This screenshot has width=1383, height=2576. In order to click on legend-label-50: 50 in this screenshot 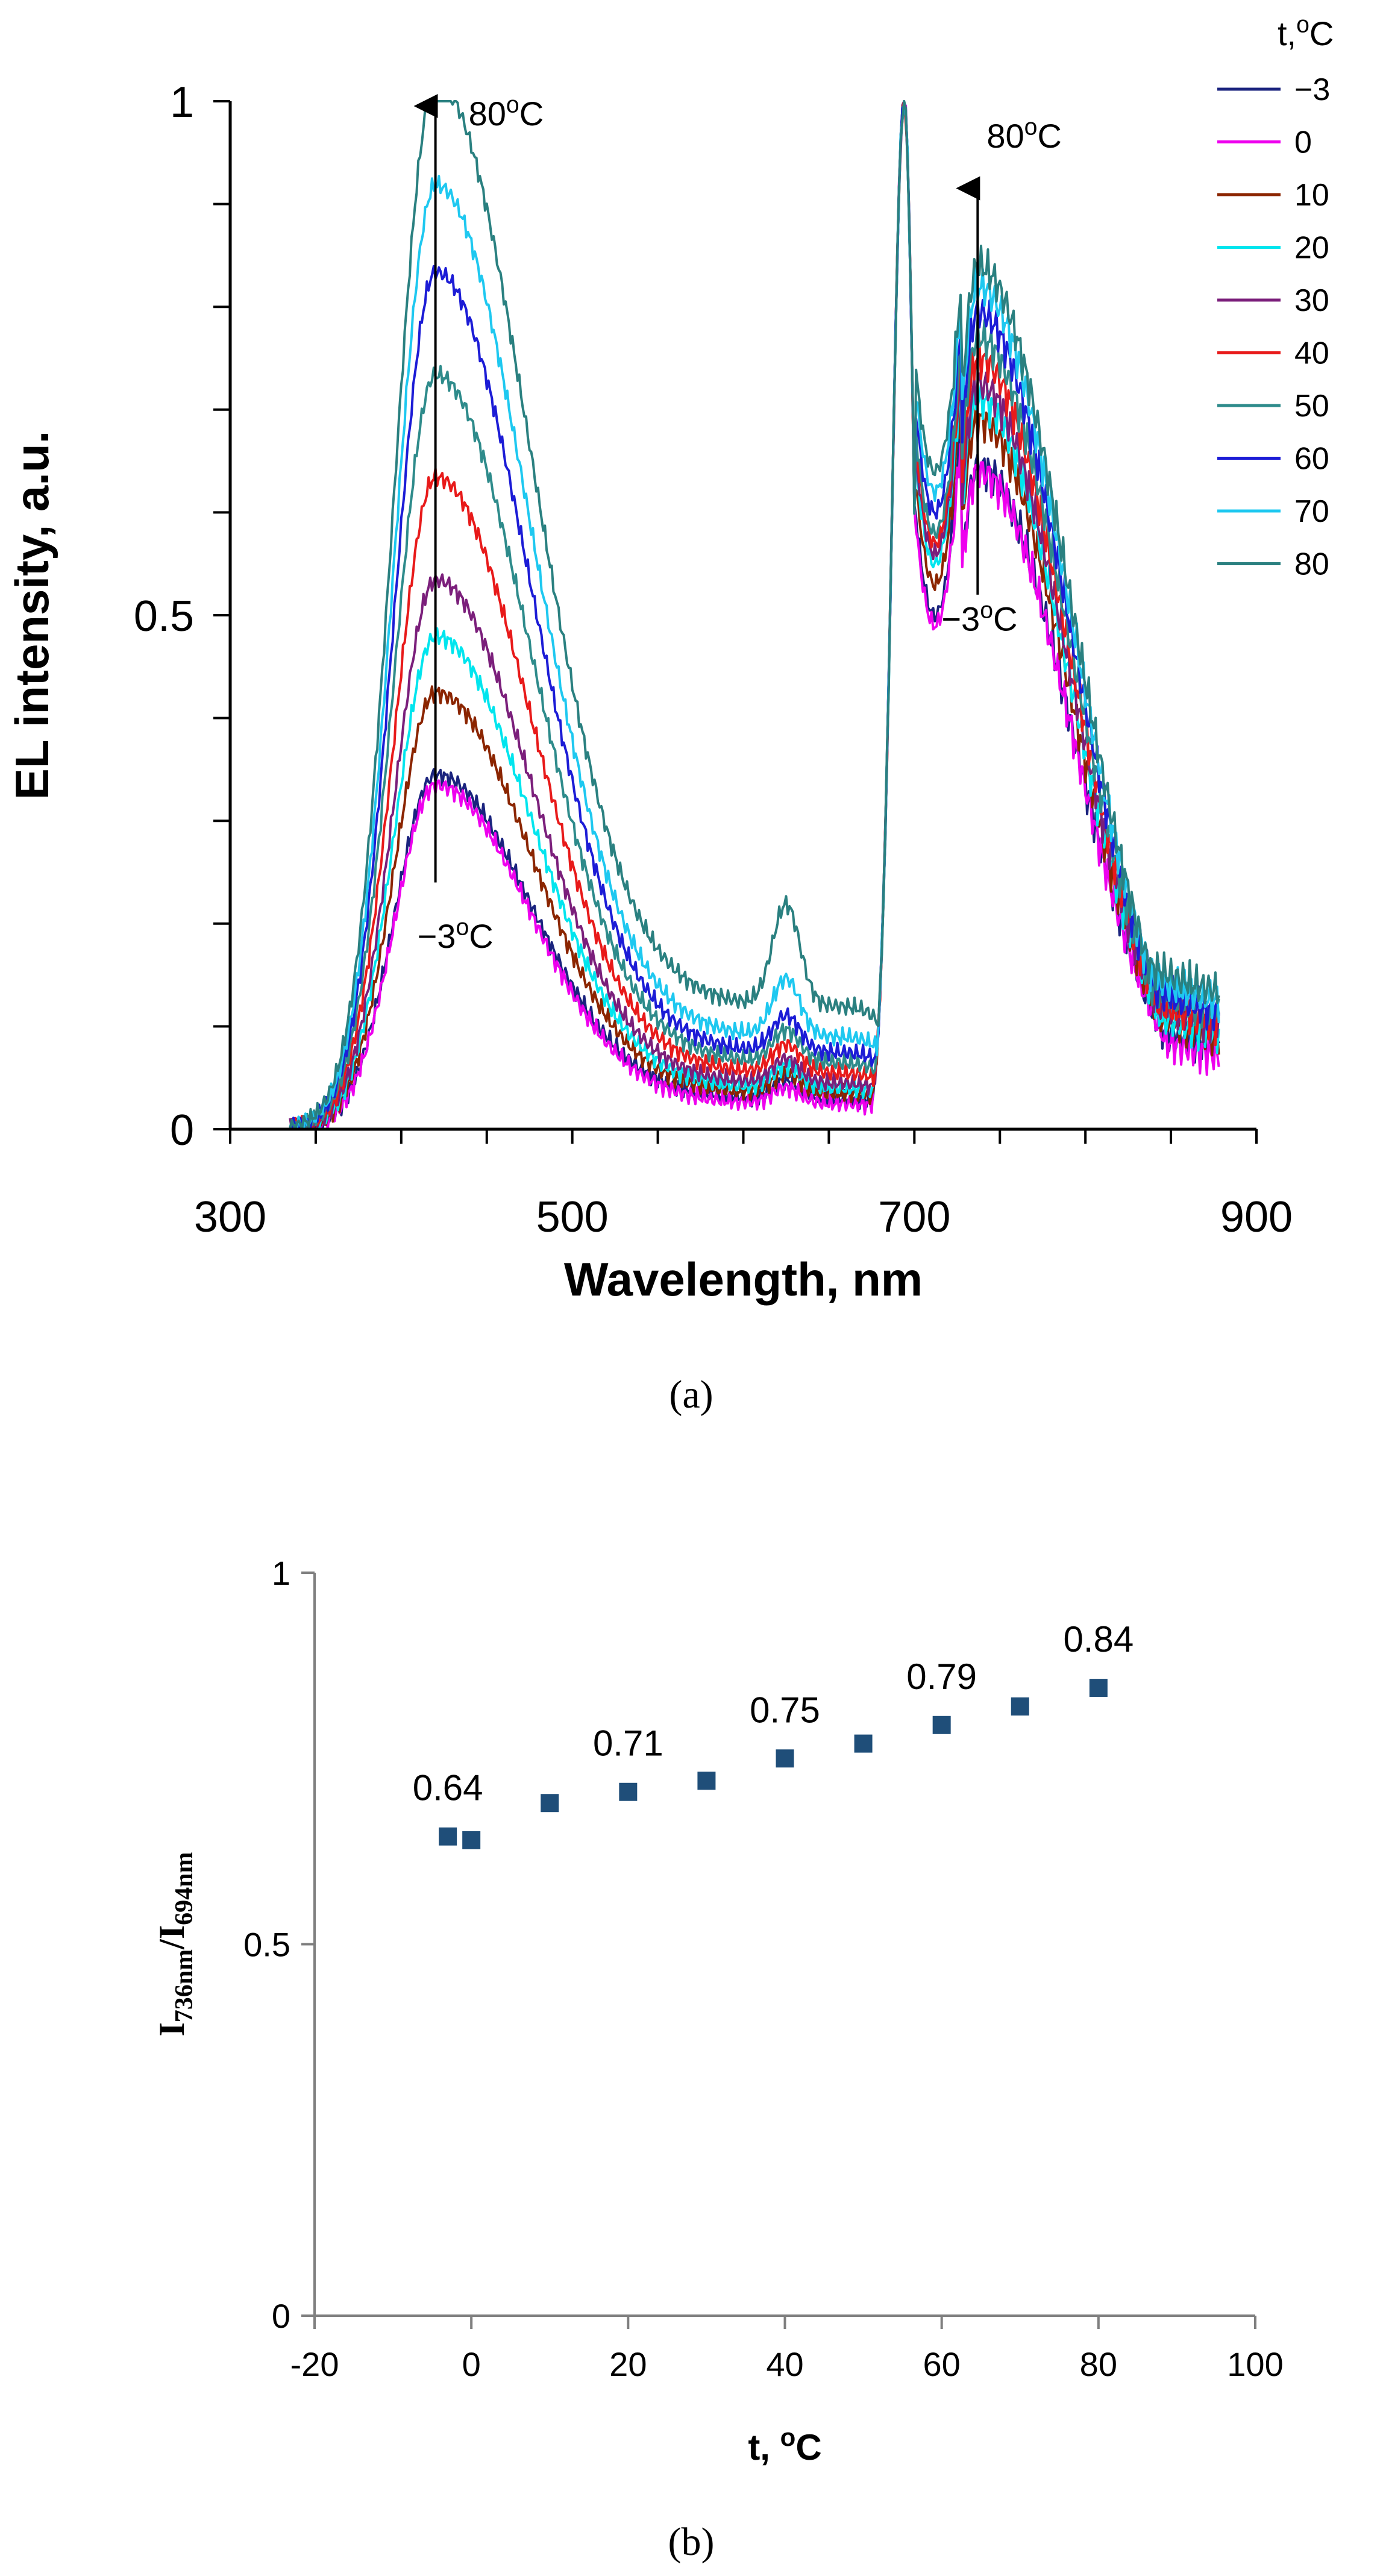, I will do `click(1311, 406)`.